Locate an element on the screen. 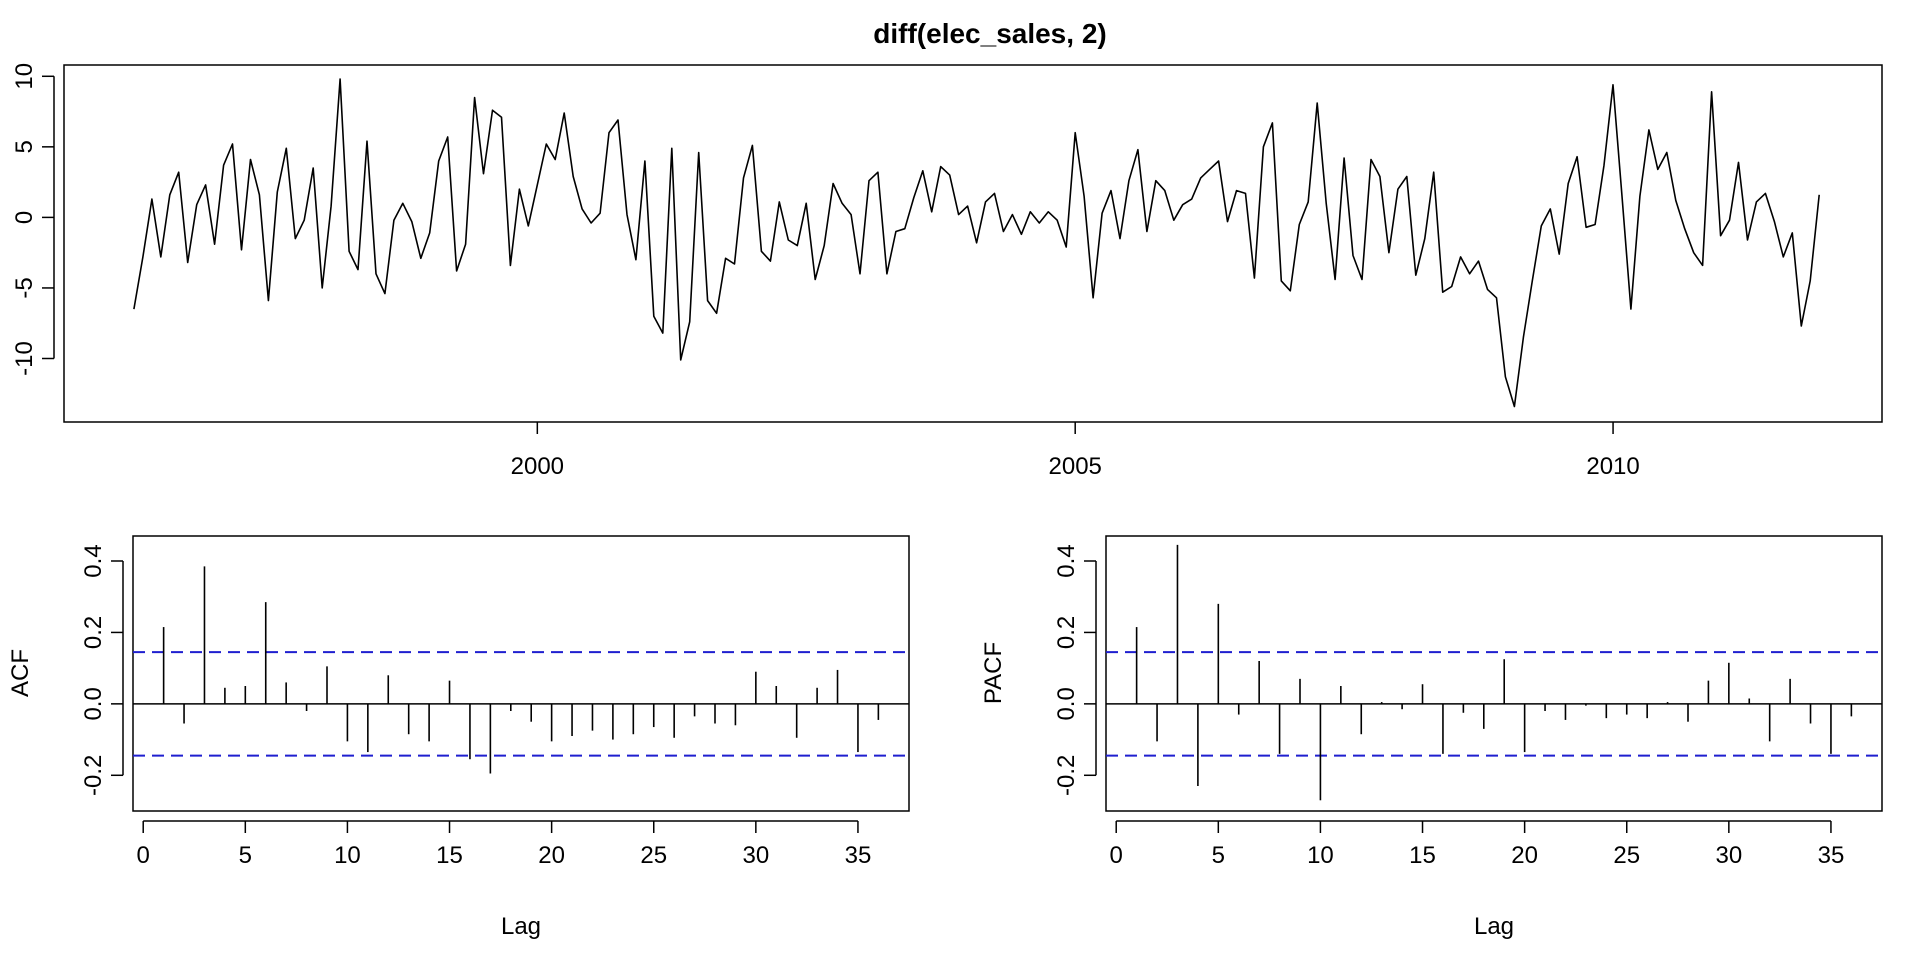 The height and width of the screenshot is (960, 1920). acf-x-label: Lag is located at coordinates (521, 926).